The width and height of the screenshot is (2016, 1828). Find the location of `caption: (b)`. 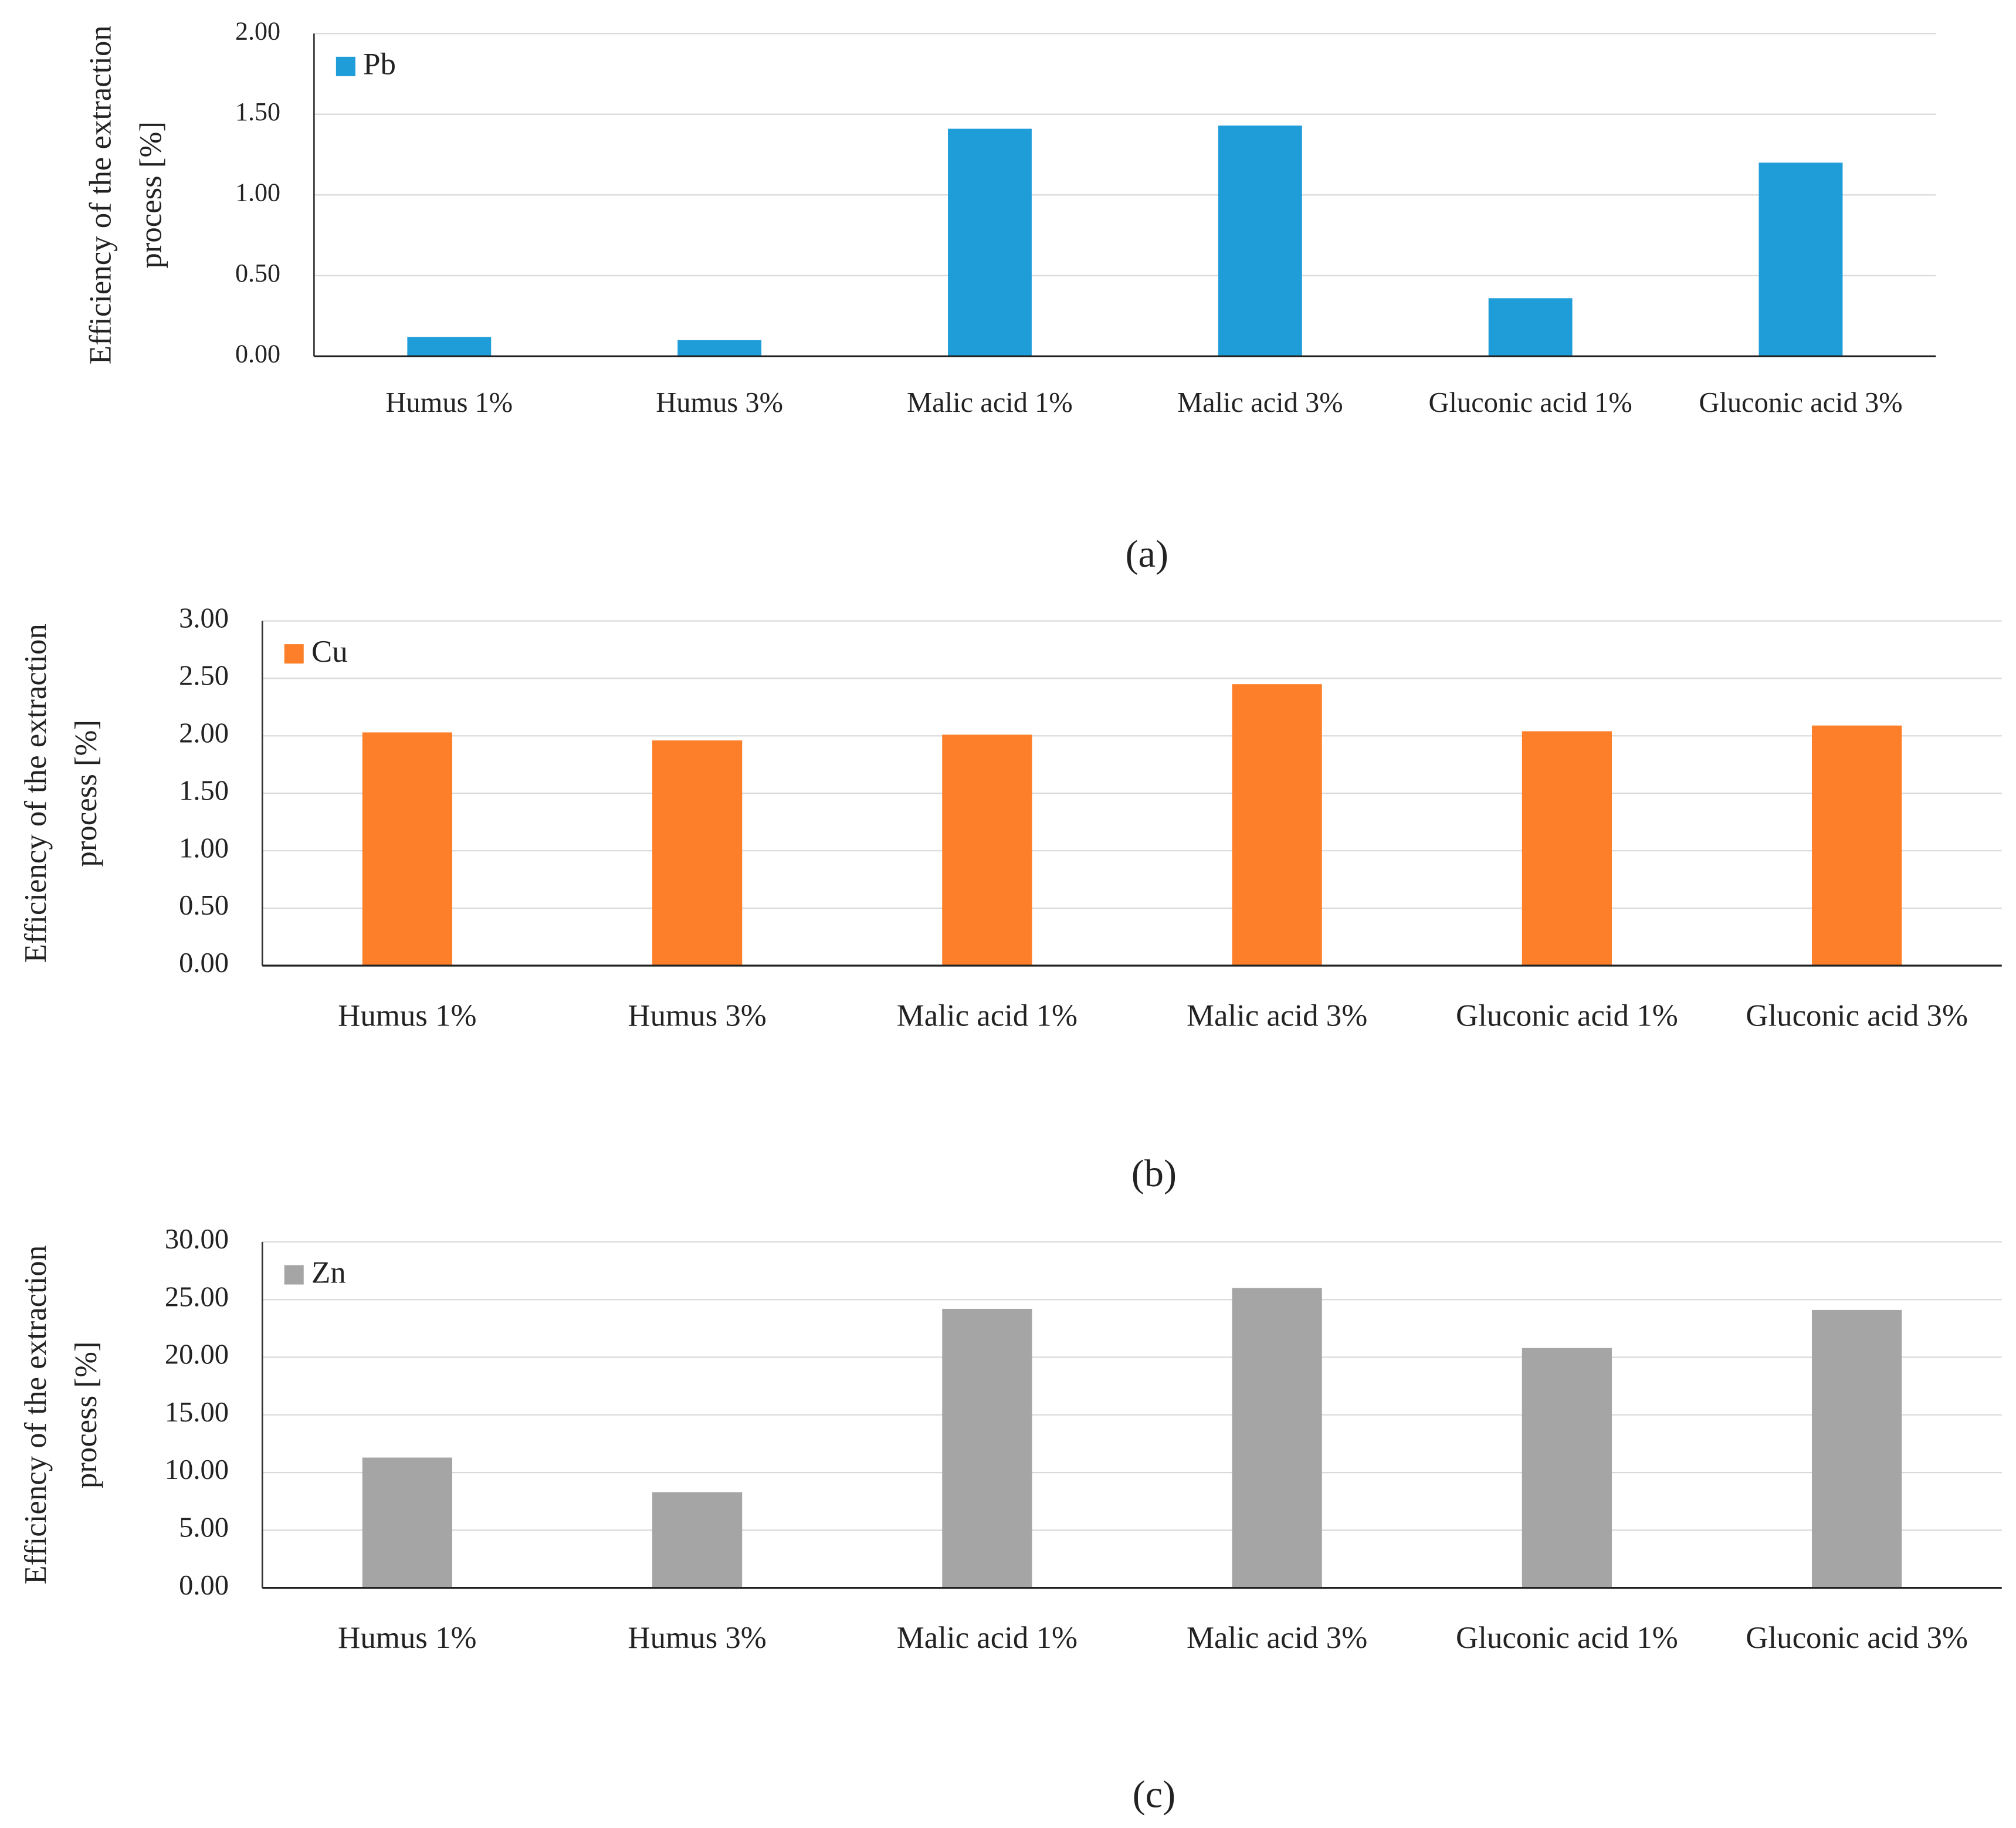

caption: (b) is located at coordinates (1154, 1174).